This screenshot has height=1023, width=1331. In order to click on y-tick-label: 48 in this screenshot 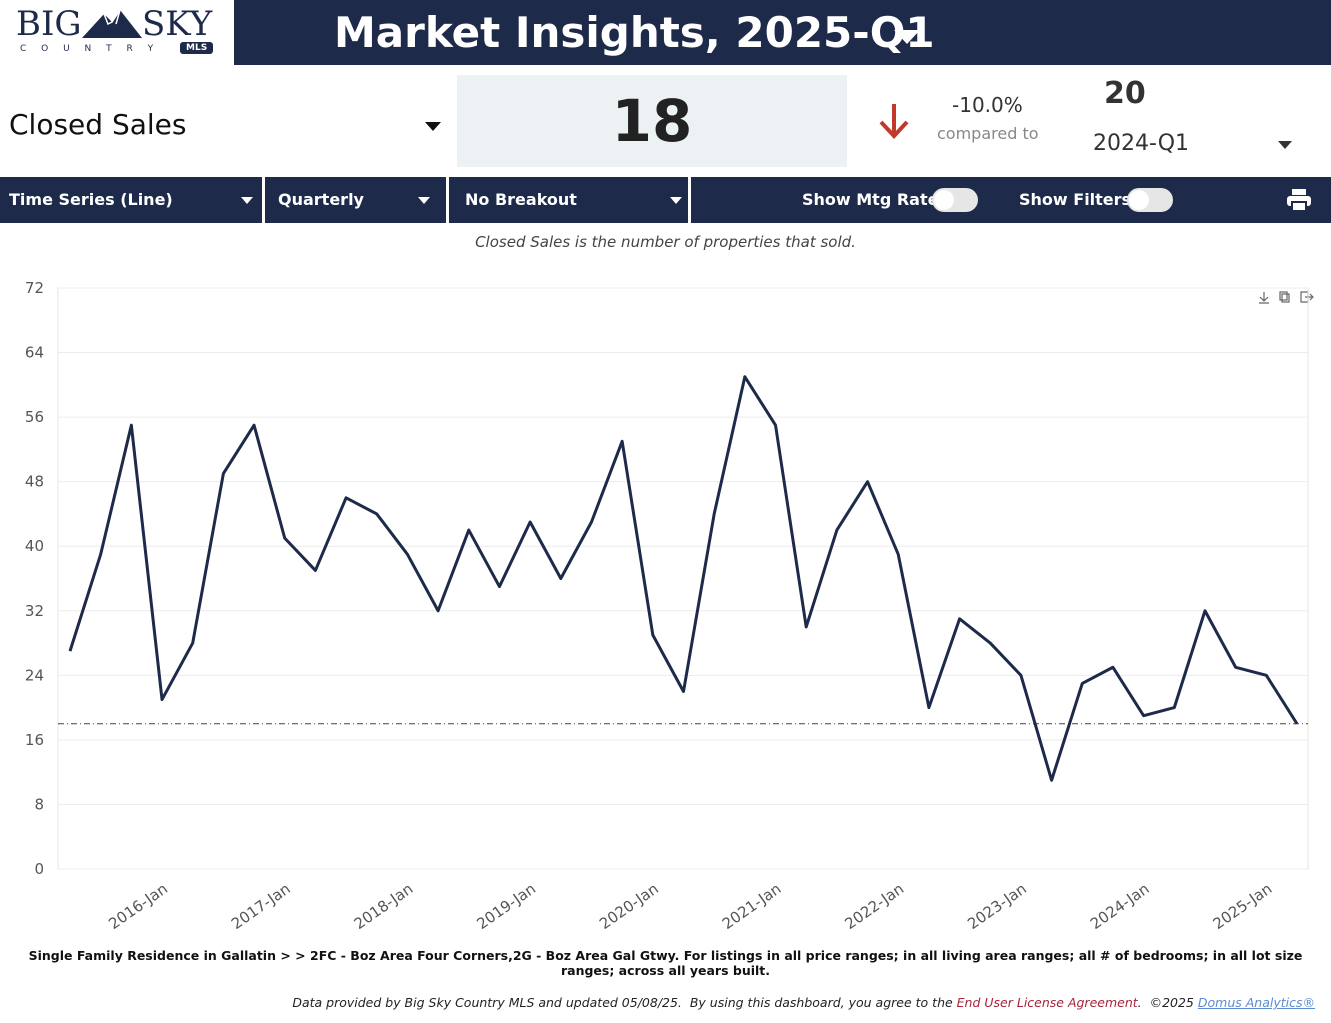, I will do `click(34, 482)`.